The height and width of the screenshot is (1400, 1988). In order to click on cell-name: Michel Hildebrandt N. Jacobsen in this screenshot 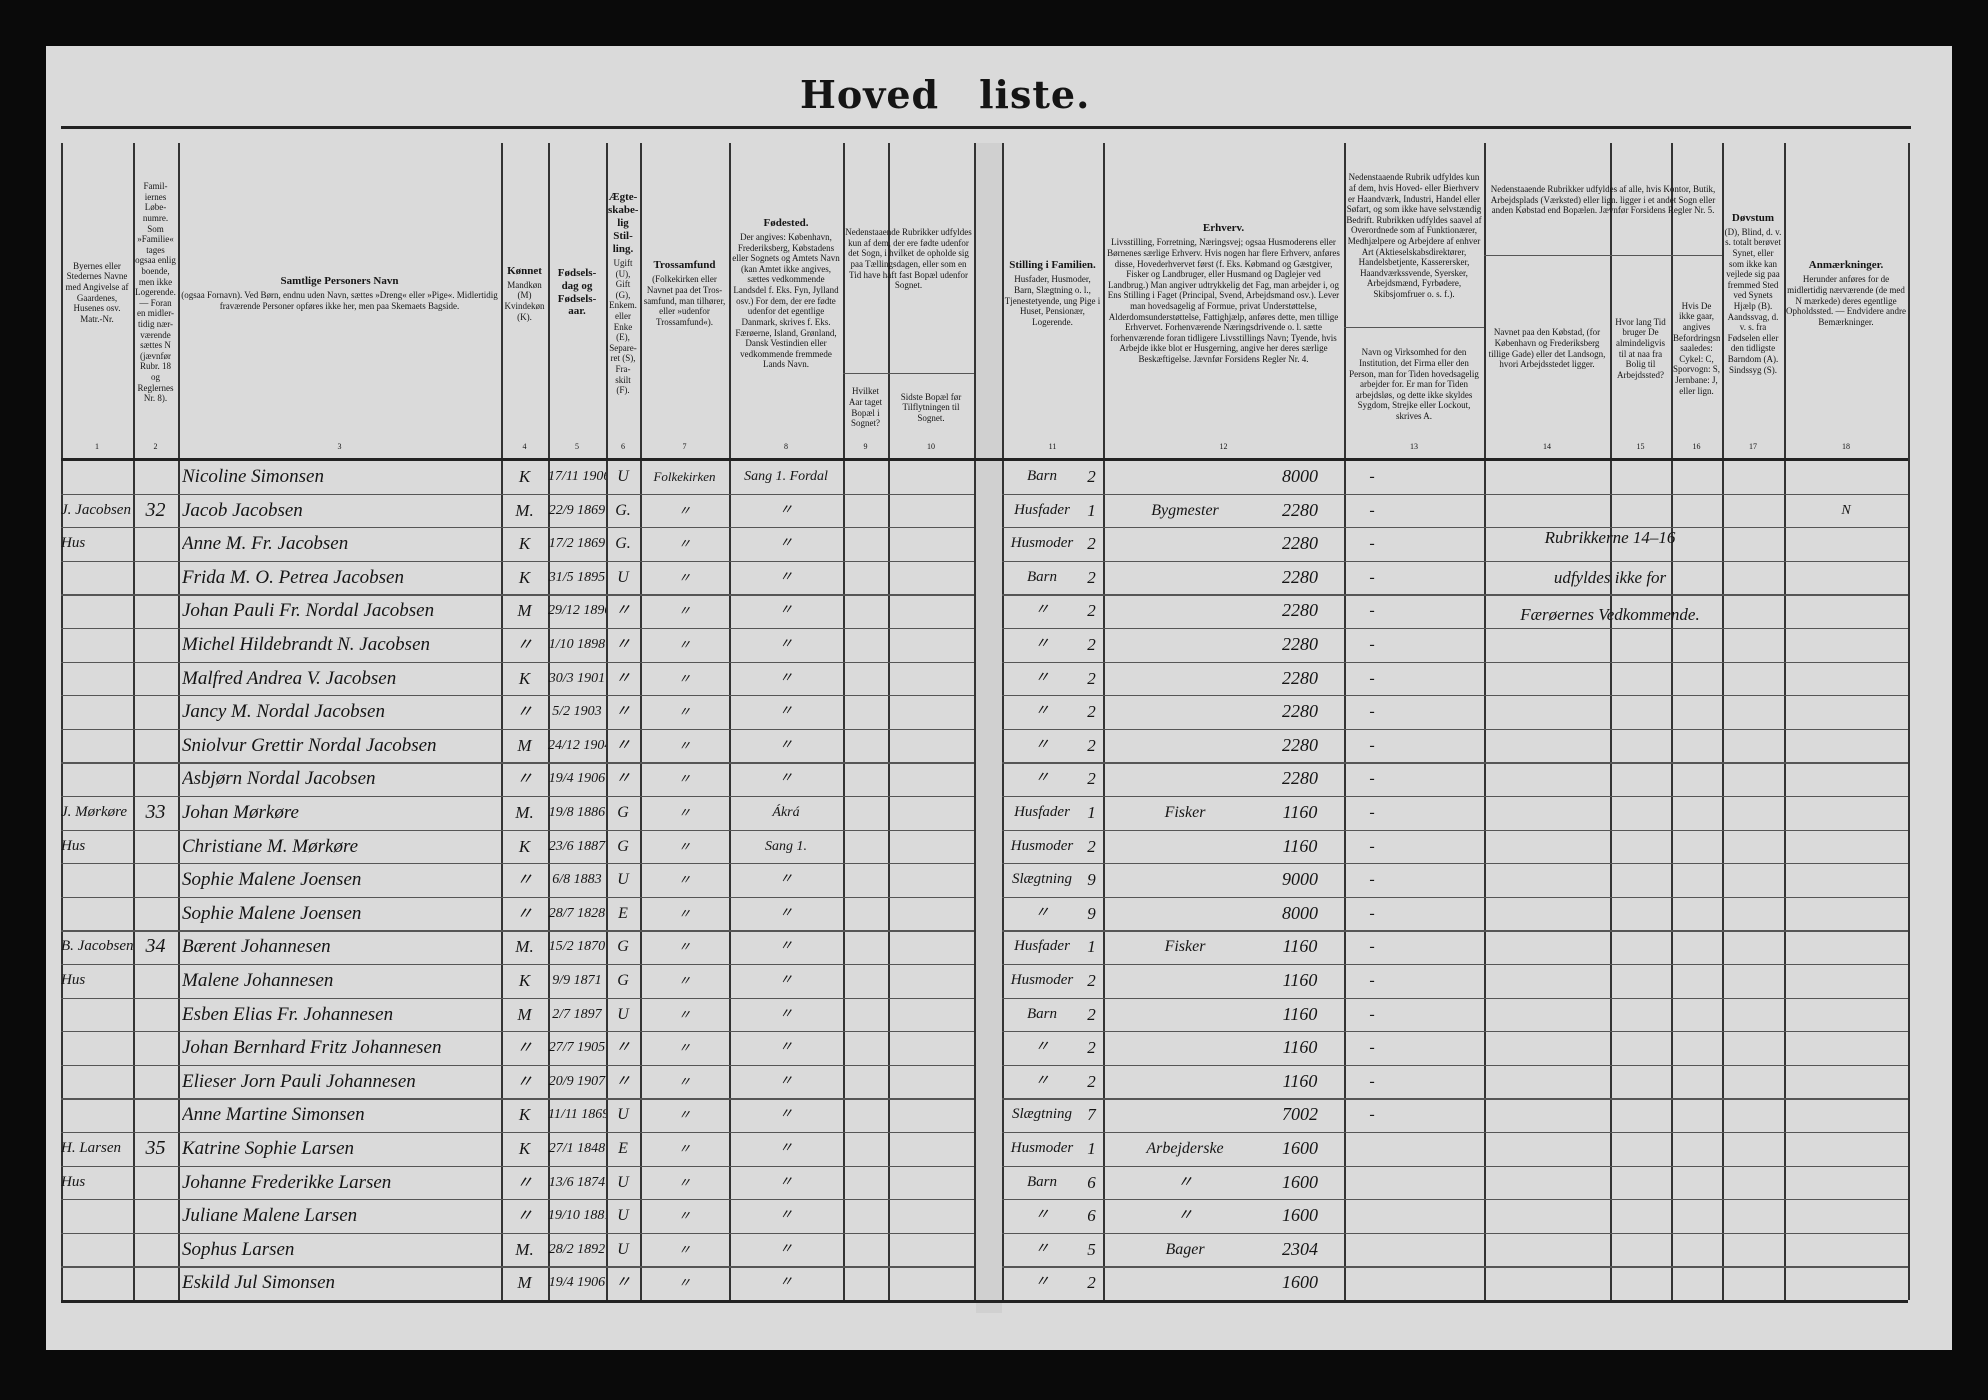, I will do `click(306, 644)`.